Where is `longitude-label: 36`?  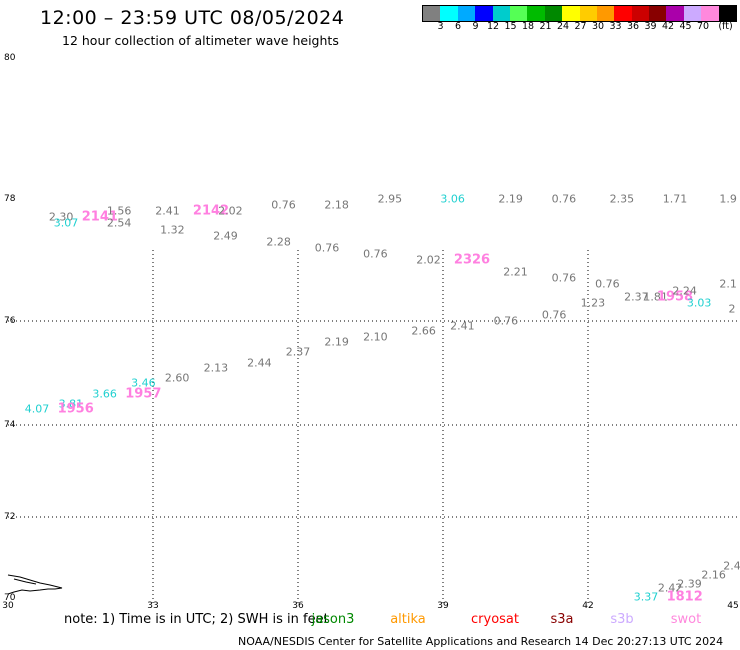 longitude-label: 36 is located at coordinates (298, 606).